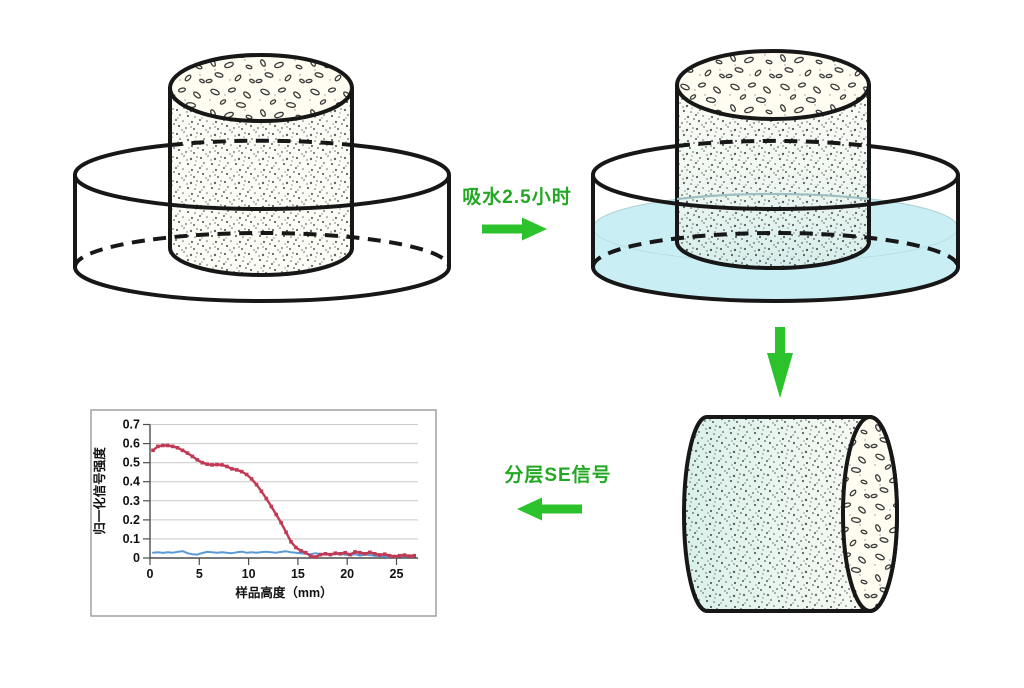  Describe the element at coordinates (131, 520) in the screenshot. I see `svg-text: 0.2` at that location.